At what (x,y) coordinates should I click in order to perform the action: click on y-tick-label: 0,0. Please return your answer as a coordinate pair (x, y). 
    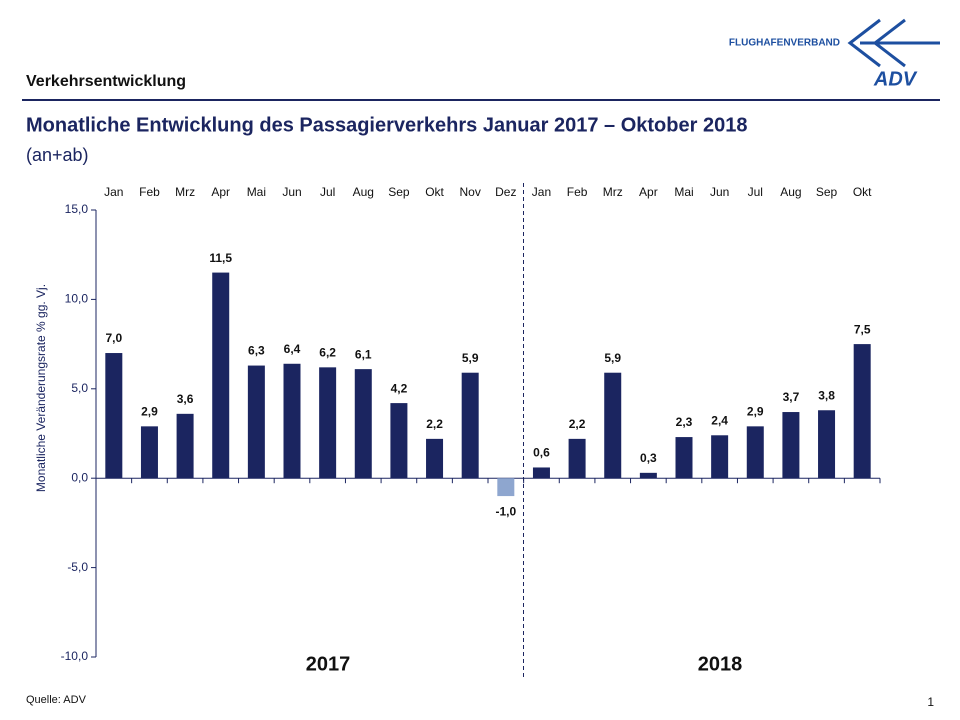
    Looking at the image, I should click on (79, 477).